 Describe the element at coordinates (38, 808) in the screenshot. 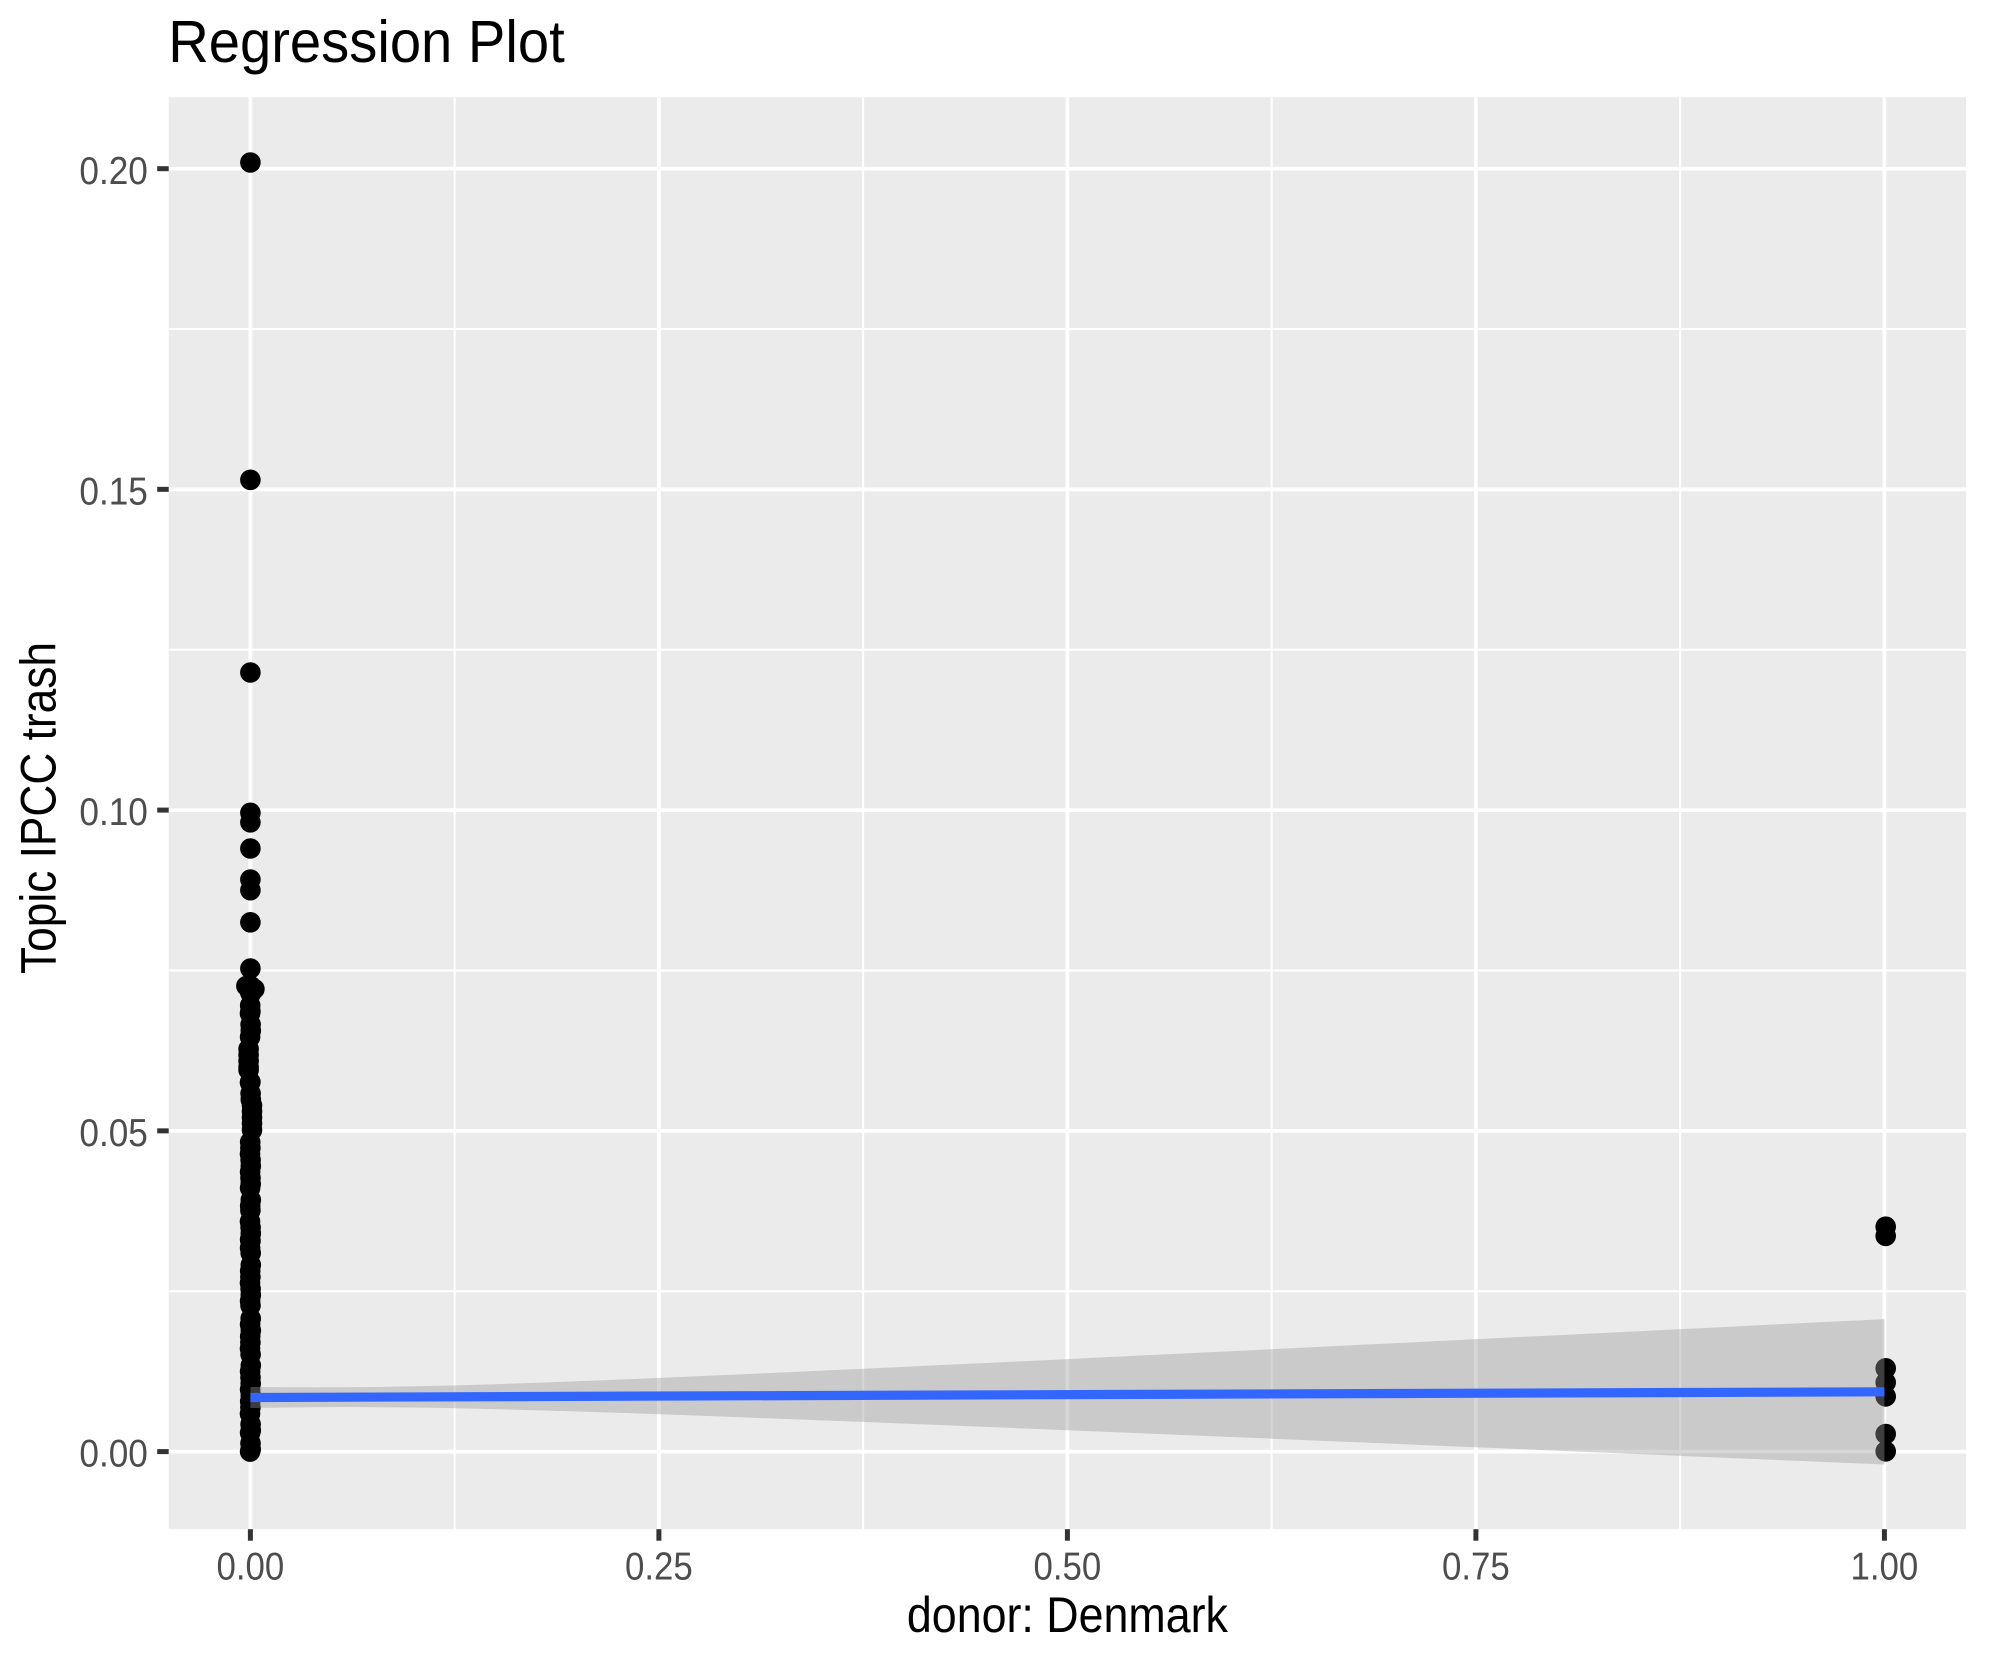

I see `svg-text: Topic IPCC trash` at that location.